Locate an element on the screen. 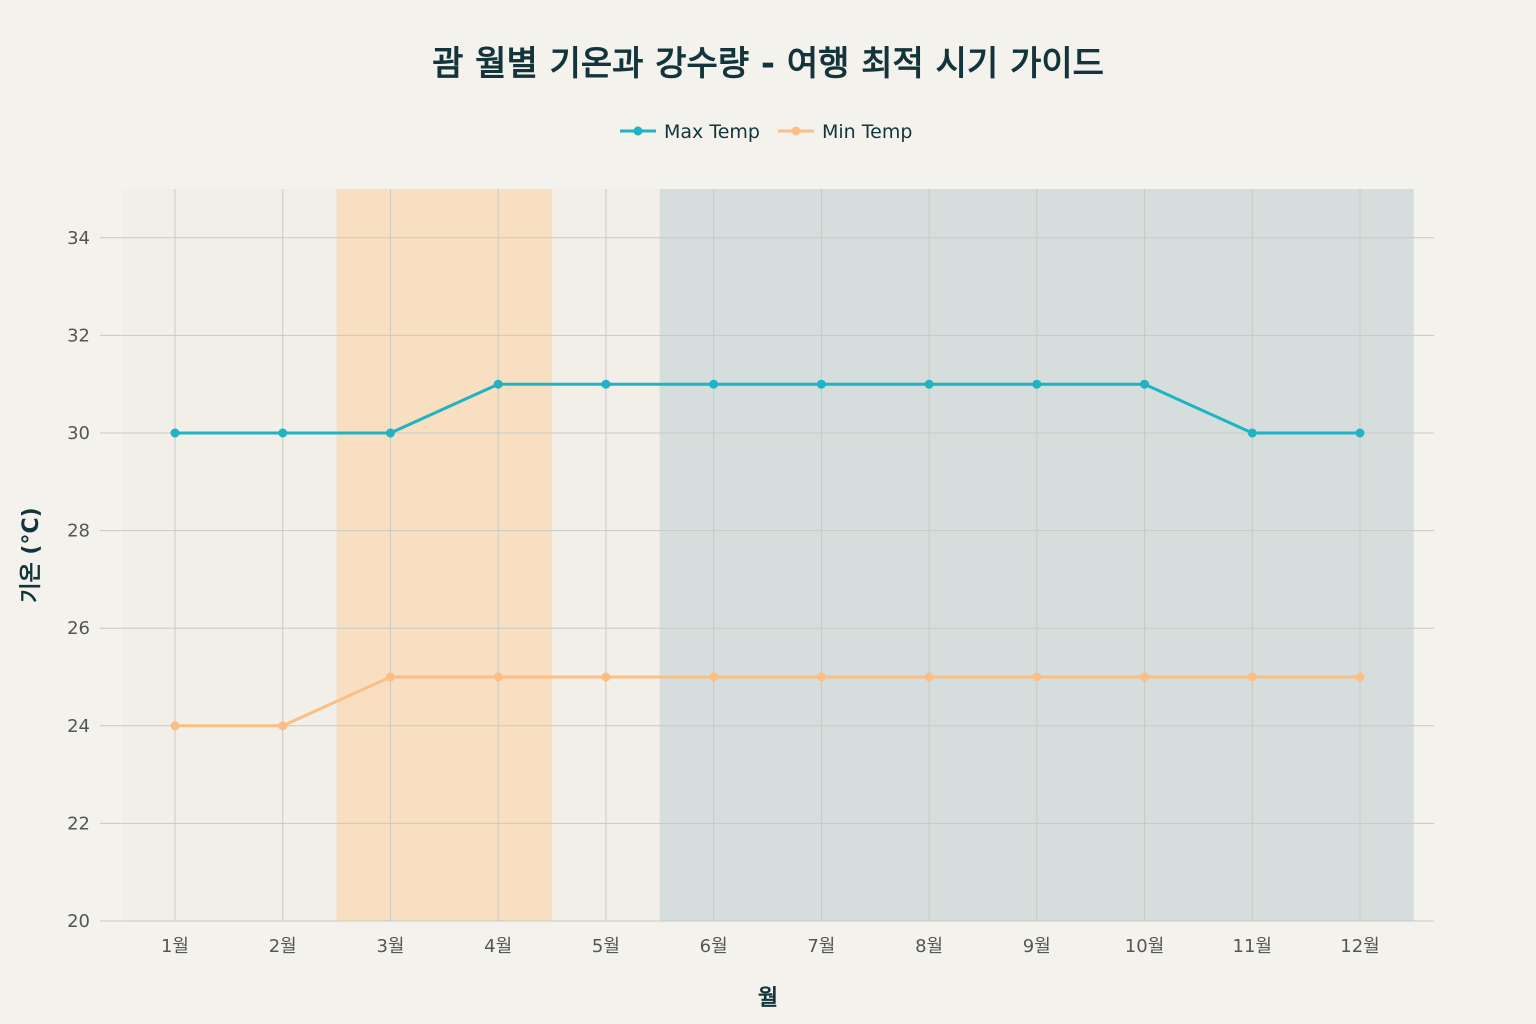 The height and width of the screenshot is (1024, 1536). legend-marker-min-temp is located at coordinates (796, 131).